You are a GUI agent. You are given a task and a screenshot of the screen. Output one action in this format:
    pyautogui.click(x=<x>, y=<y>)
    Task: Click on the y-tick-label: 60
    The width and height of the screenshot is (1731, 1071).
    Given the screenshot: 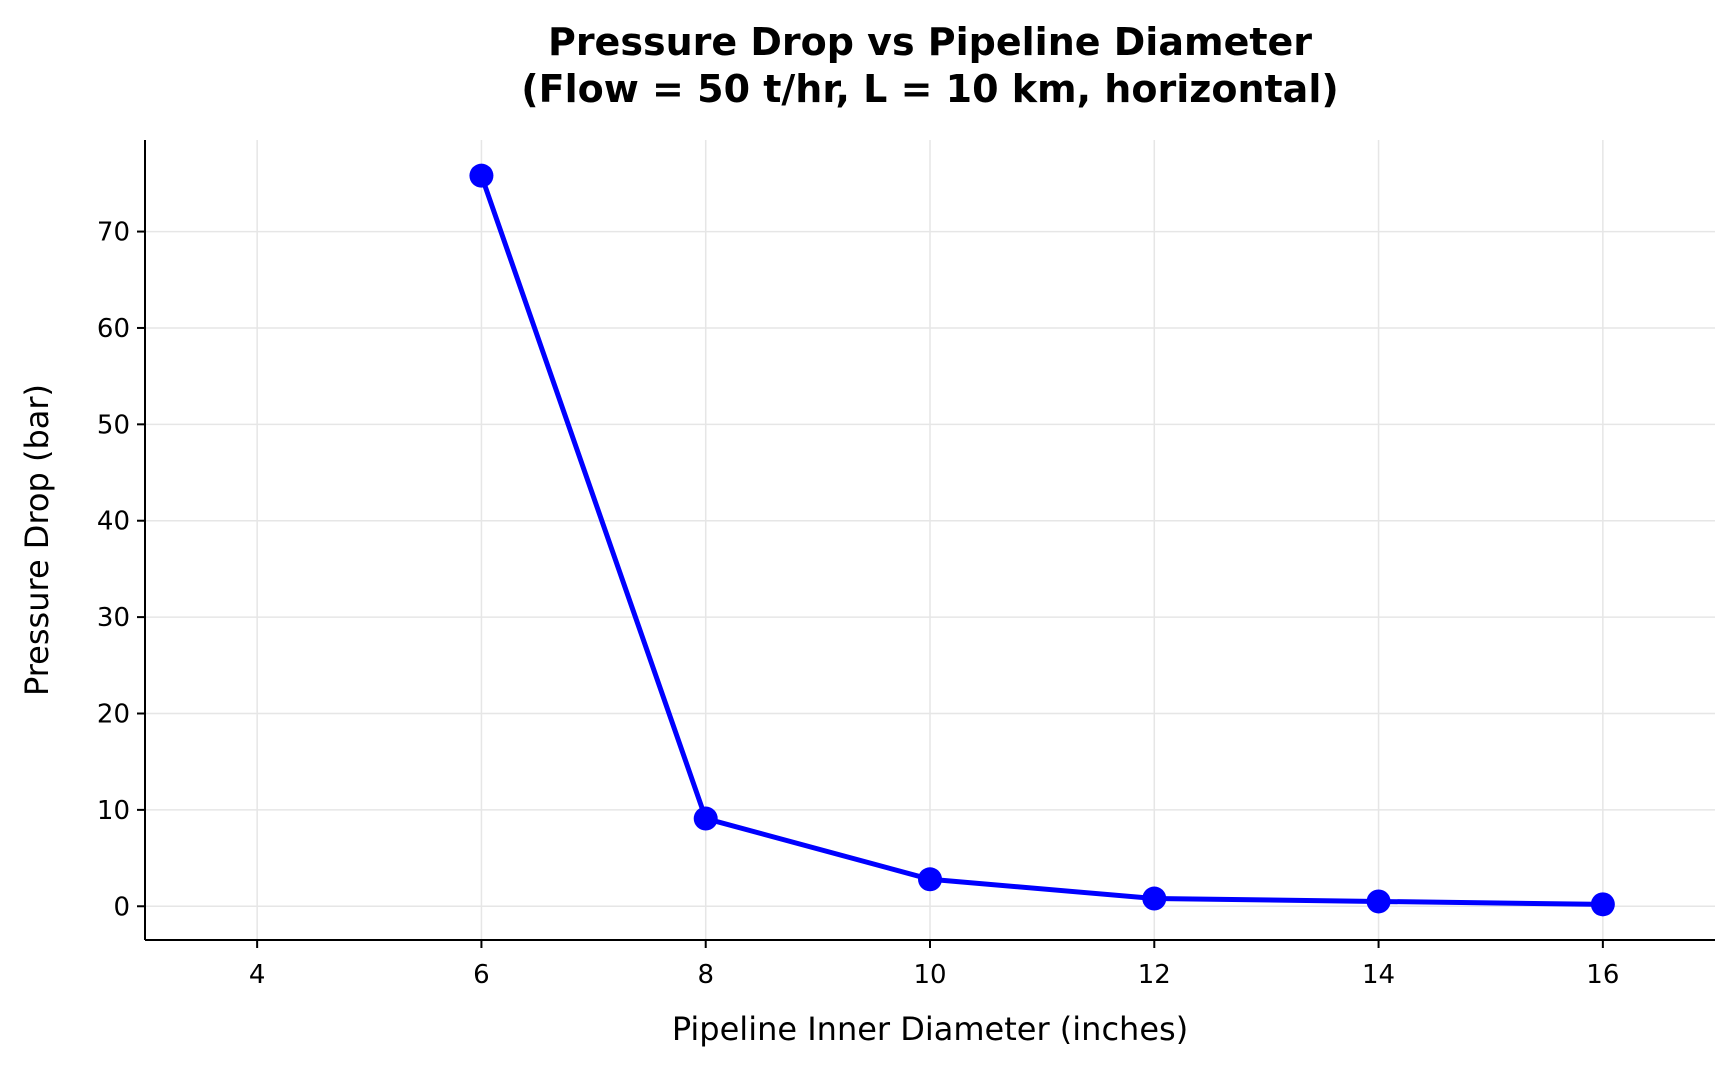 What is the action you would take?
    pyautogui.click(x=113, y=329)
    